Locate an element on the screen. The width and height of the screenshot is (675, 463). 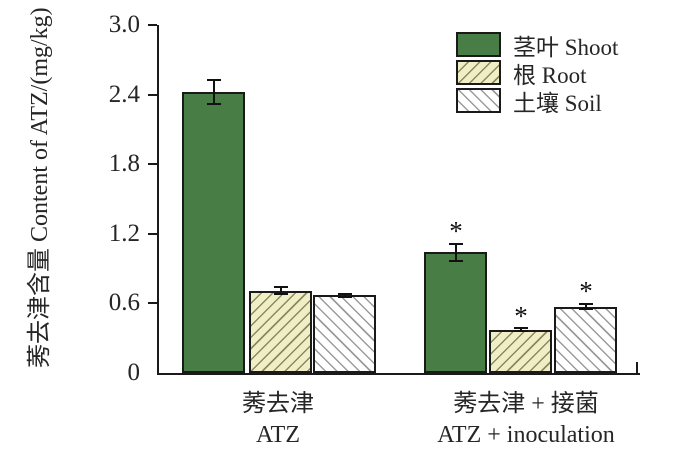
x-category-label-atz-inoculation: 莠去津 + 接菌 ATZ + inoculation is located at coordinates (526, 420).